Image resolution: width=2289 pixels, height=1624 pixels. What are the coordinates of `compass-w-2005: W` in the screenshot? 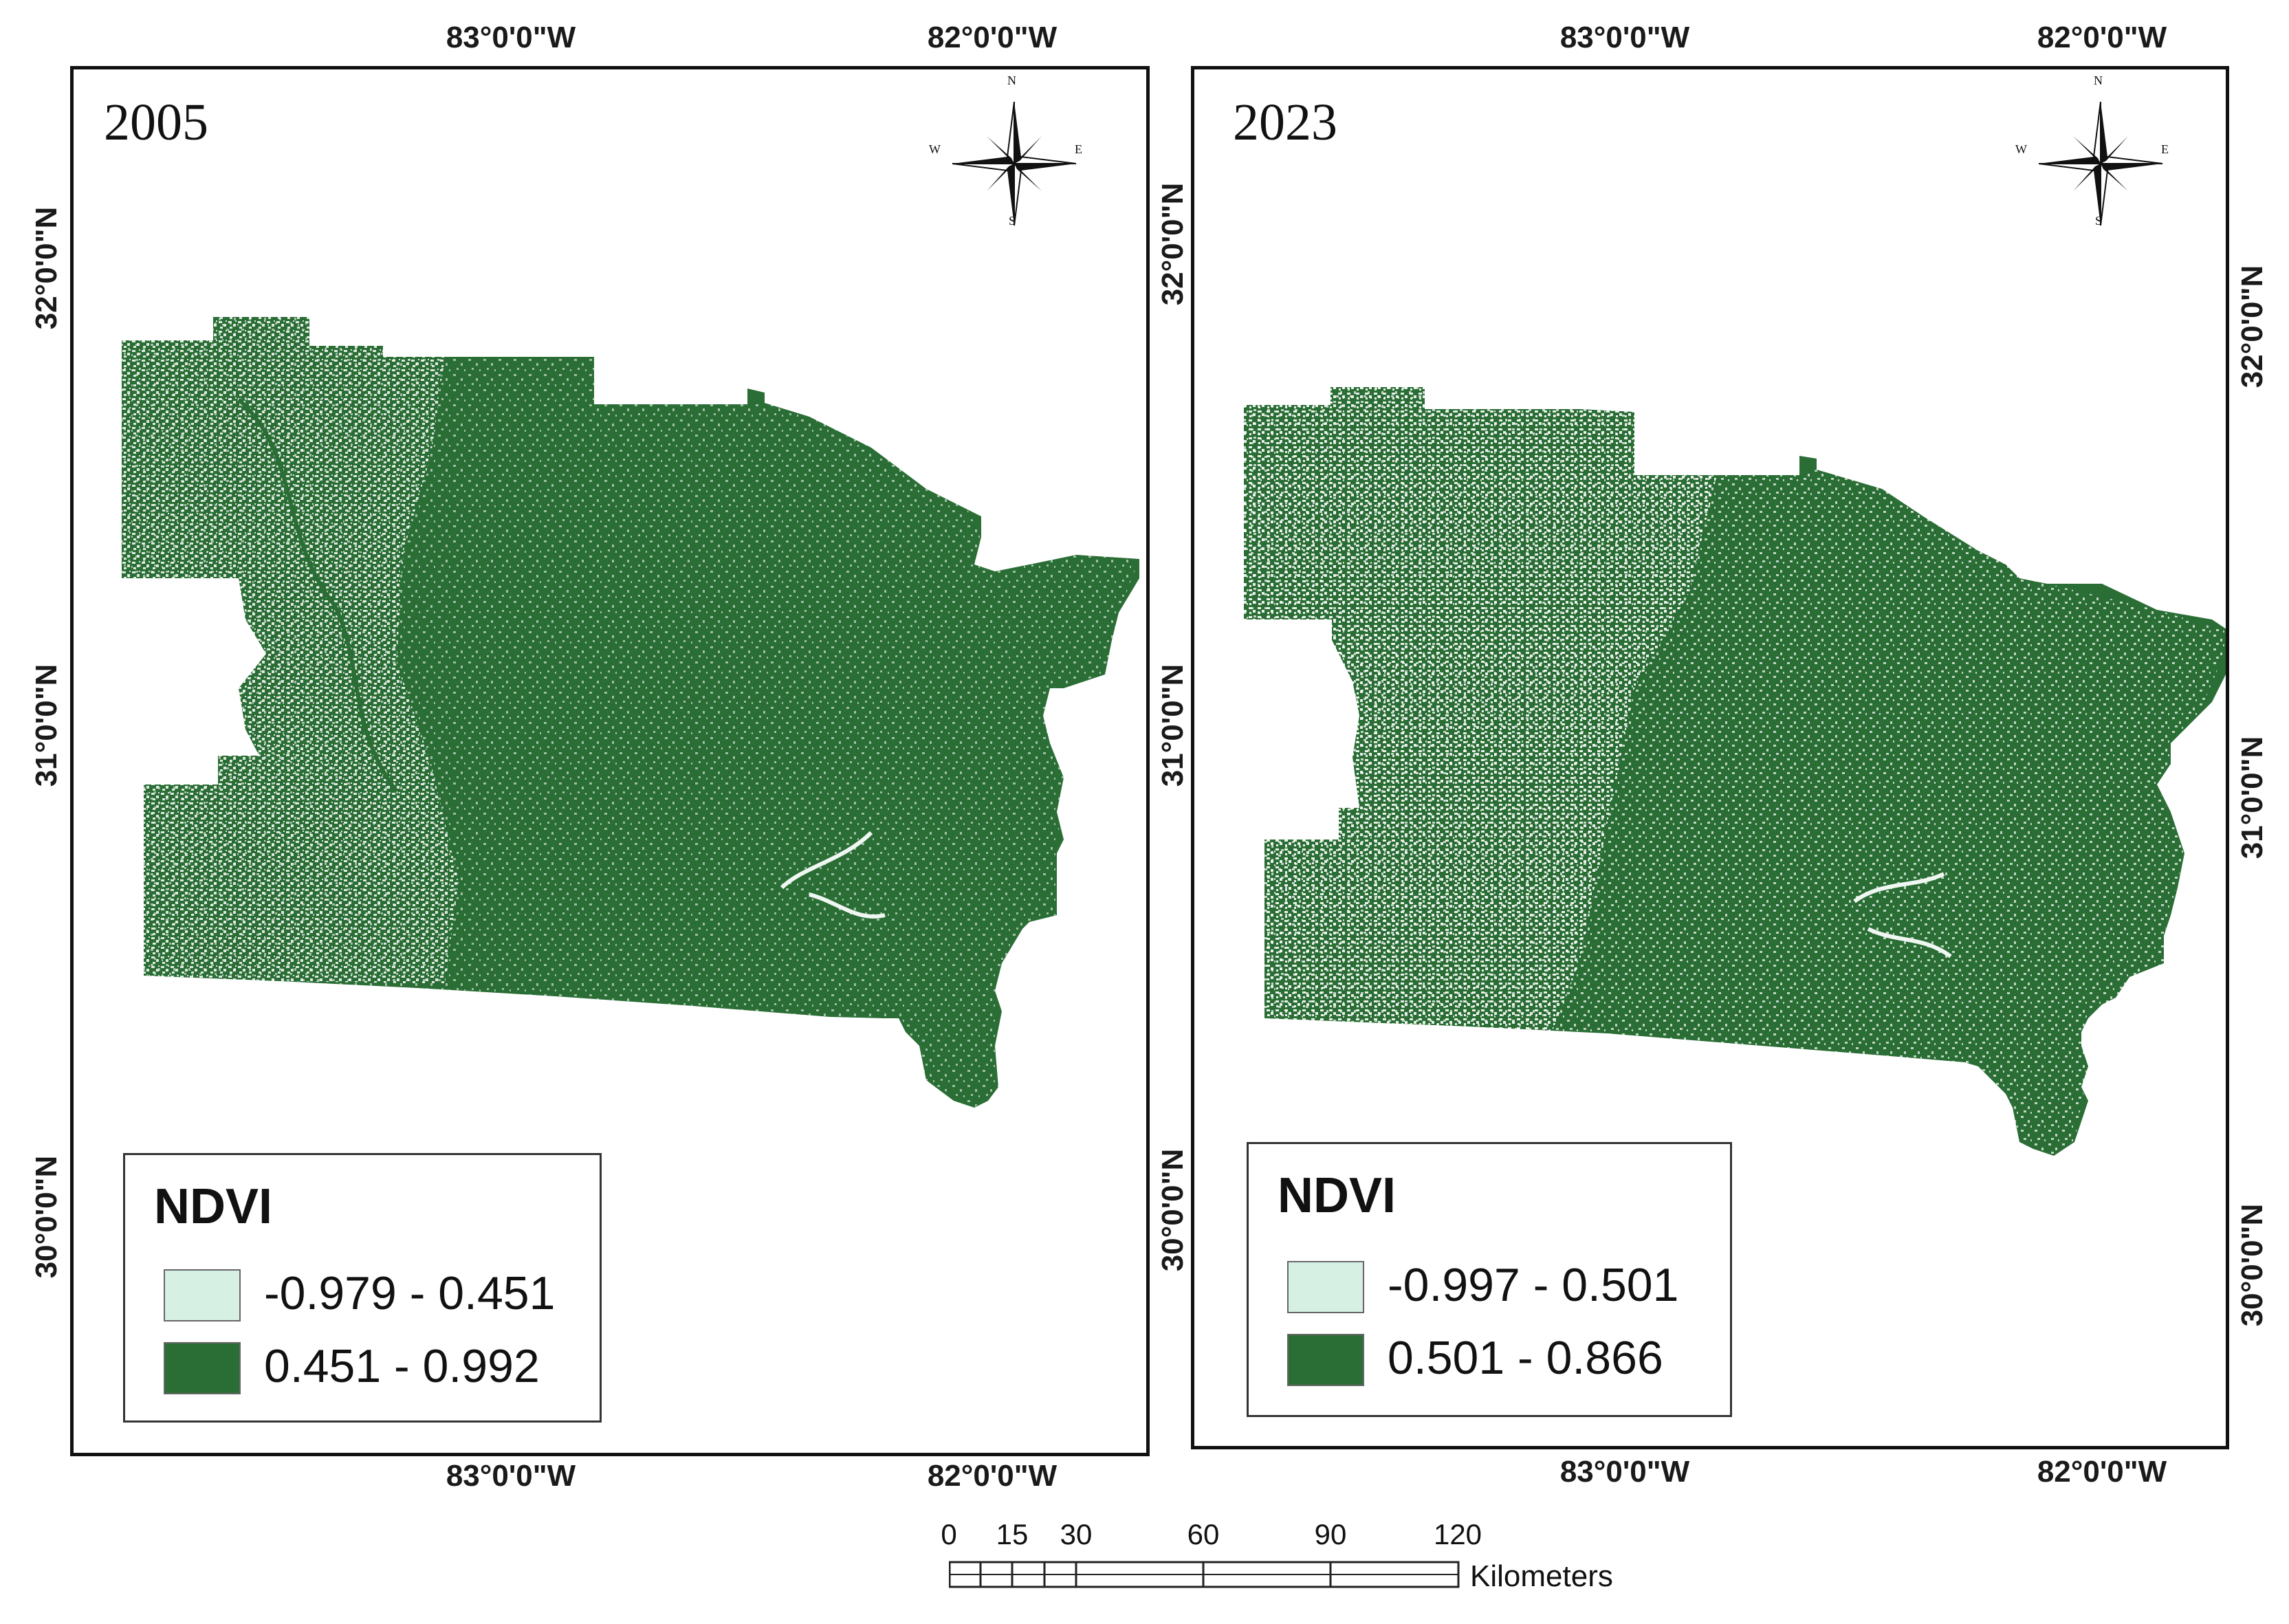 It's located at (935, 149).